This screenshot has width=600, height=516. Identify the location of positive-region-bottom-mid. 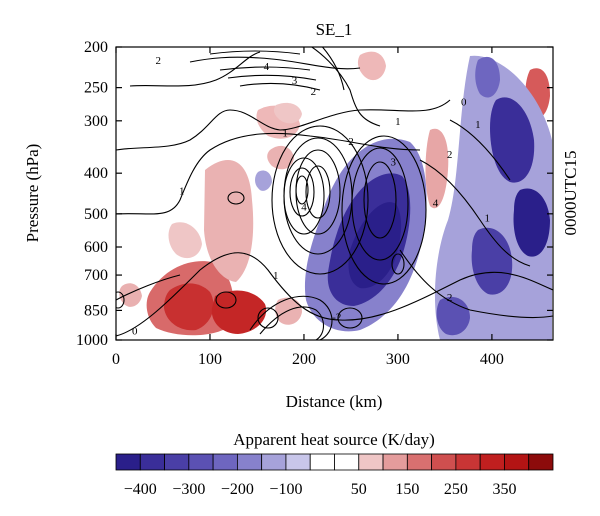
(288, 311).